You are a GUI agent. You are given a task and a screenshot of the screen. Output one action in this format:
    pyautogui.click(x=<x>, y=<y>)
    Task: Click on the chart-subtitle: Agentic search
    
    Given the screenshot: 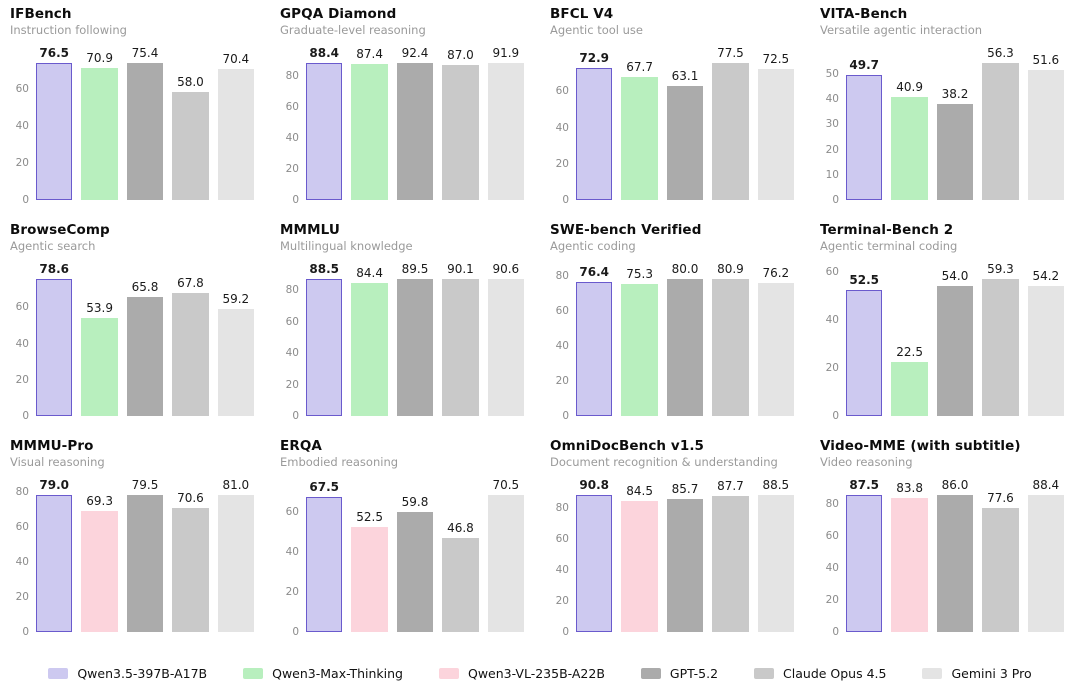 What is the action you would take?
    pyautogui.click(x=53, y=246)
    